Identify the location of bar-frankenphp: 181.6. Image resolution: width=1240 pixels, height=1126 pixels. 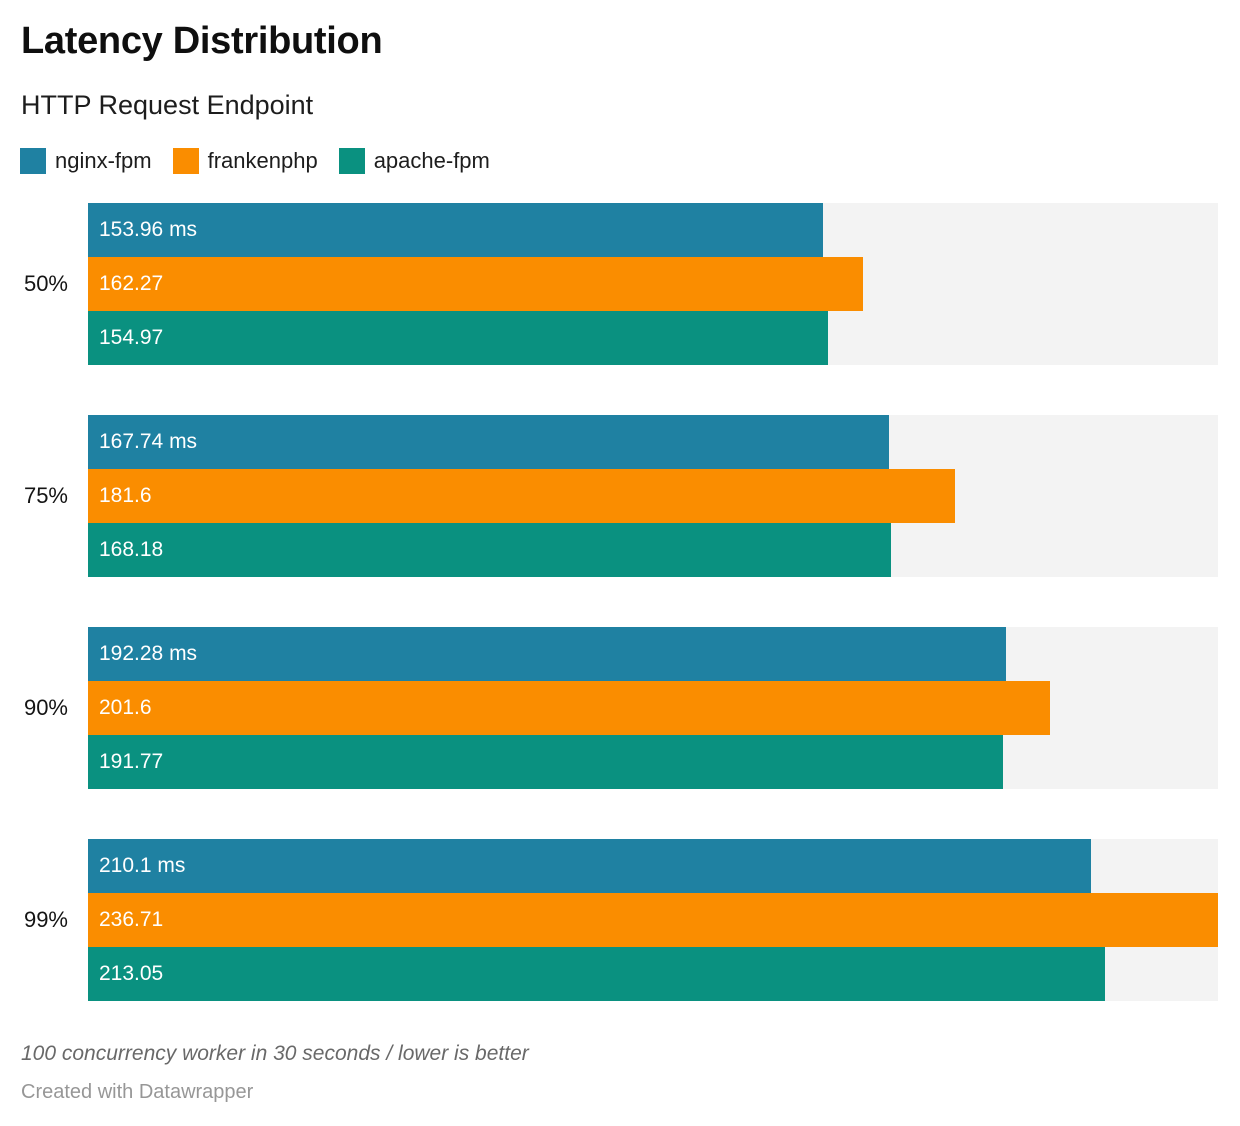
(521, 496).